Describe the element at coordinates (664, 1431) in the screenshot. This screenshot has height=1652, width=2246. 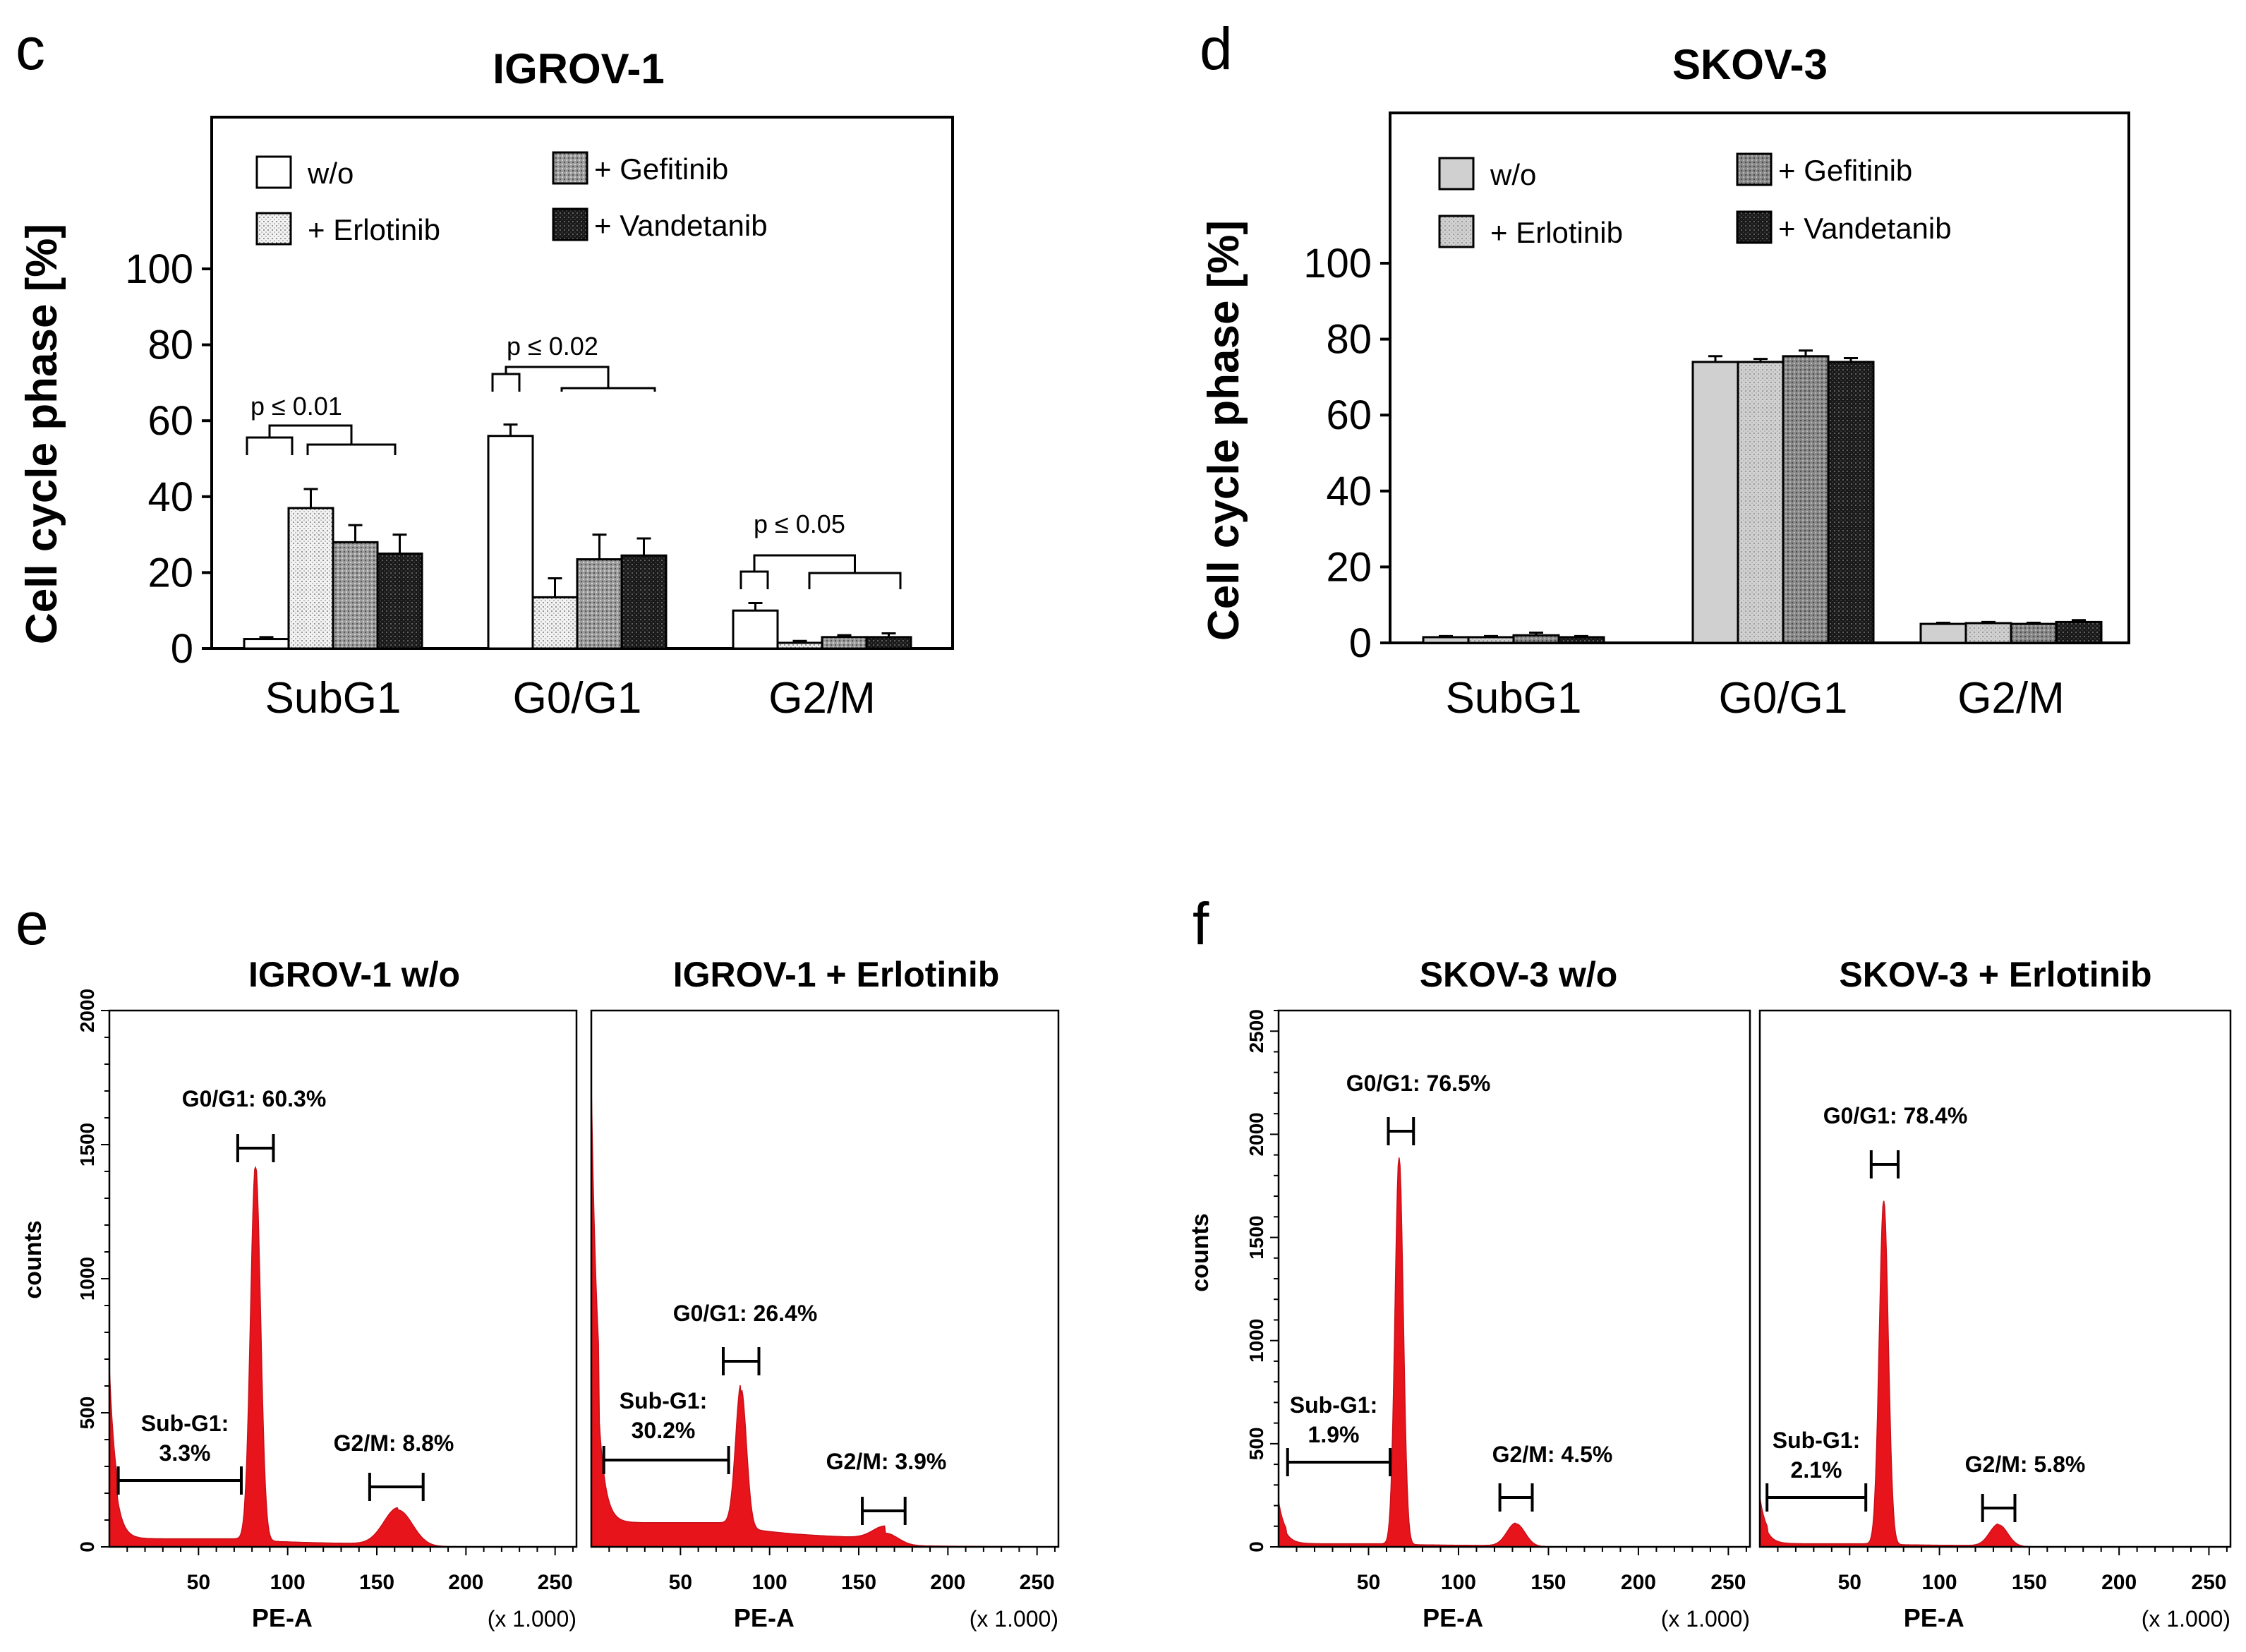
I see `gate-label-e2-0-1: 30.2%` at that location.